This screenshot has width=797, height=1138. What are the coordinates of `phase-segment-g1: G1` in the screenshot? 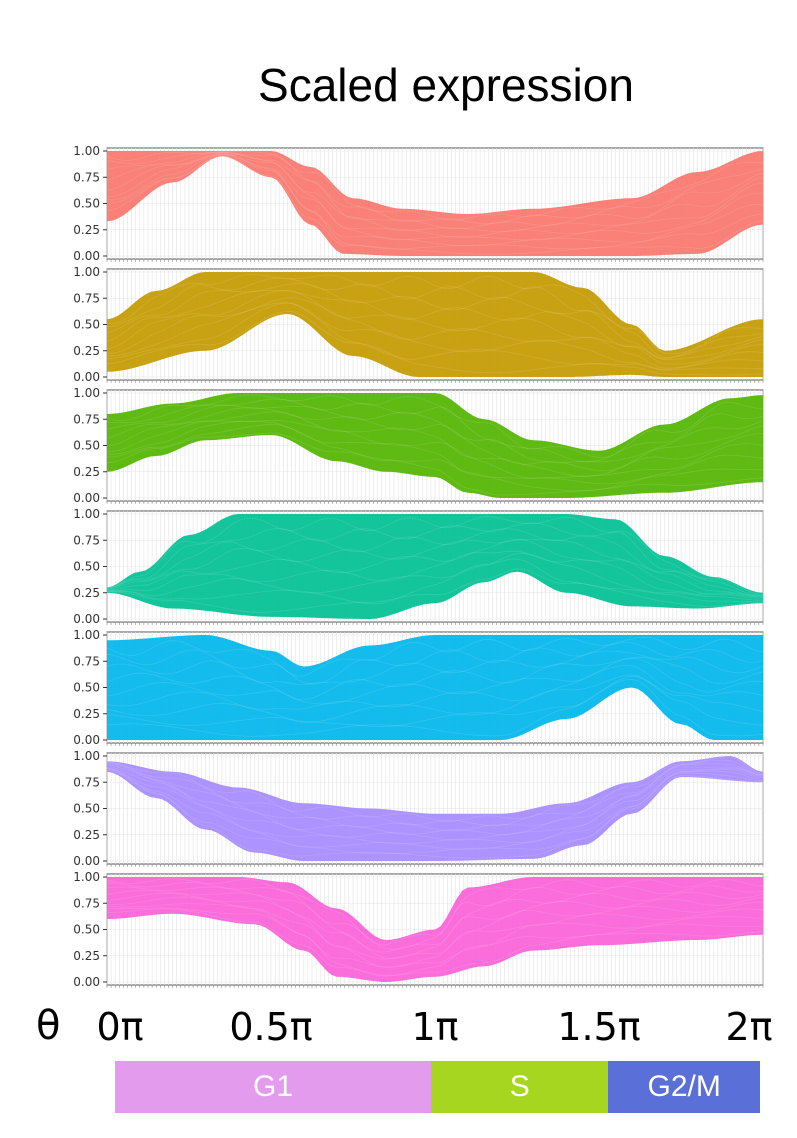 It's located at (273, 1087).